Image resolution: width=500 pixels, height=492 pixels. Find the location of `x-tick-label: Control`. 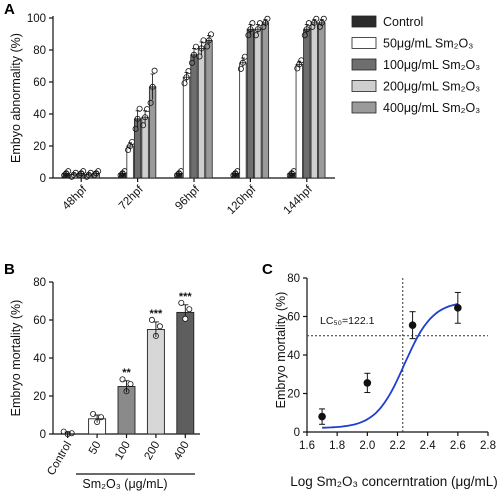

x-tick-label: Control is located at coordinates (59, 459).